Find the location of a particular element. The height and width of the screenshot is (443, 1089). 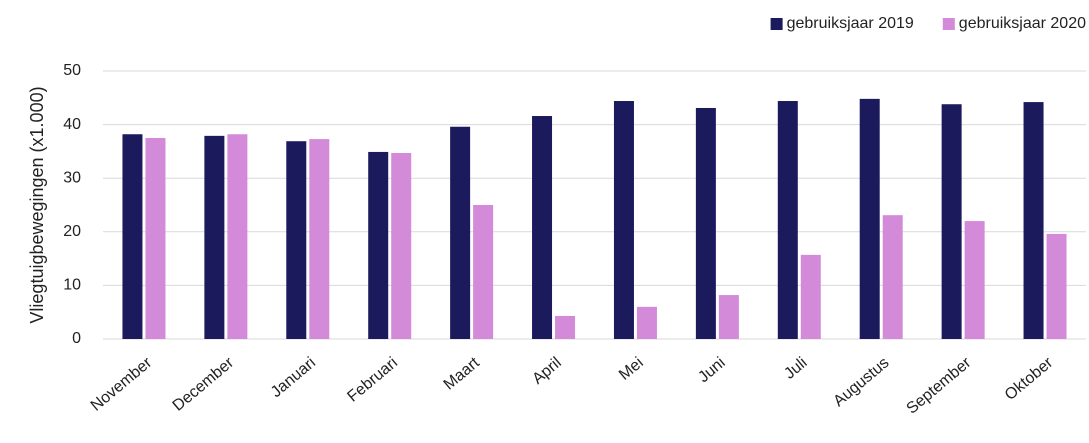

x-tick-label: Januari is located at coordinates (293, 377).